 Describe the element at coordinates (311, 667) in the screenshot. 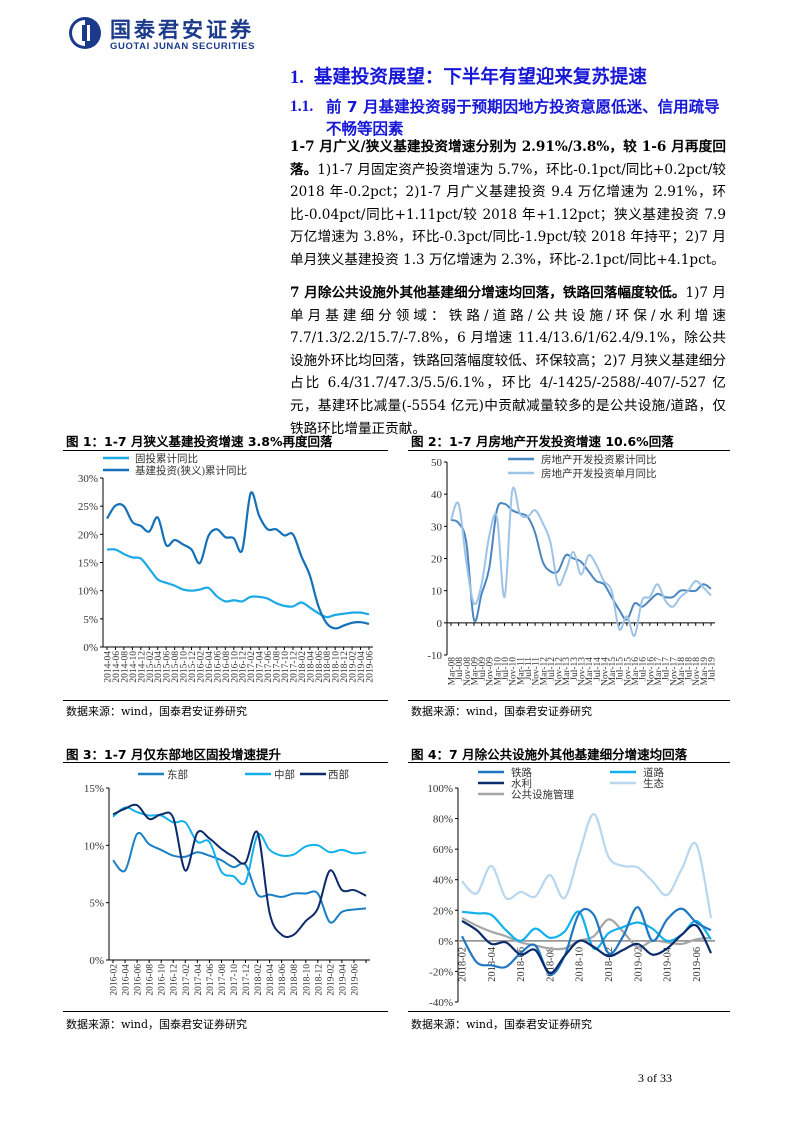

I see `x-tick-label: 2018-04` at that location.